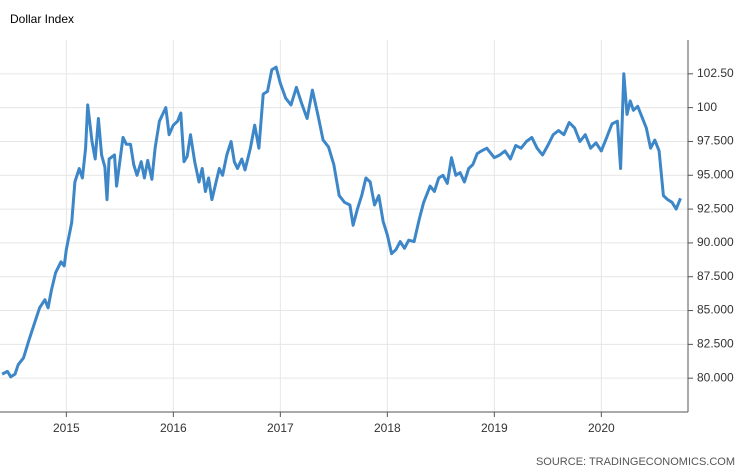 This screenshot has height=468, width=746. I want to click on y-tick-label: 82.500, so click(715, 344).